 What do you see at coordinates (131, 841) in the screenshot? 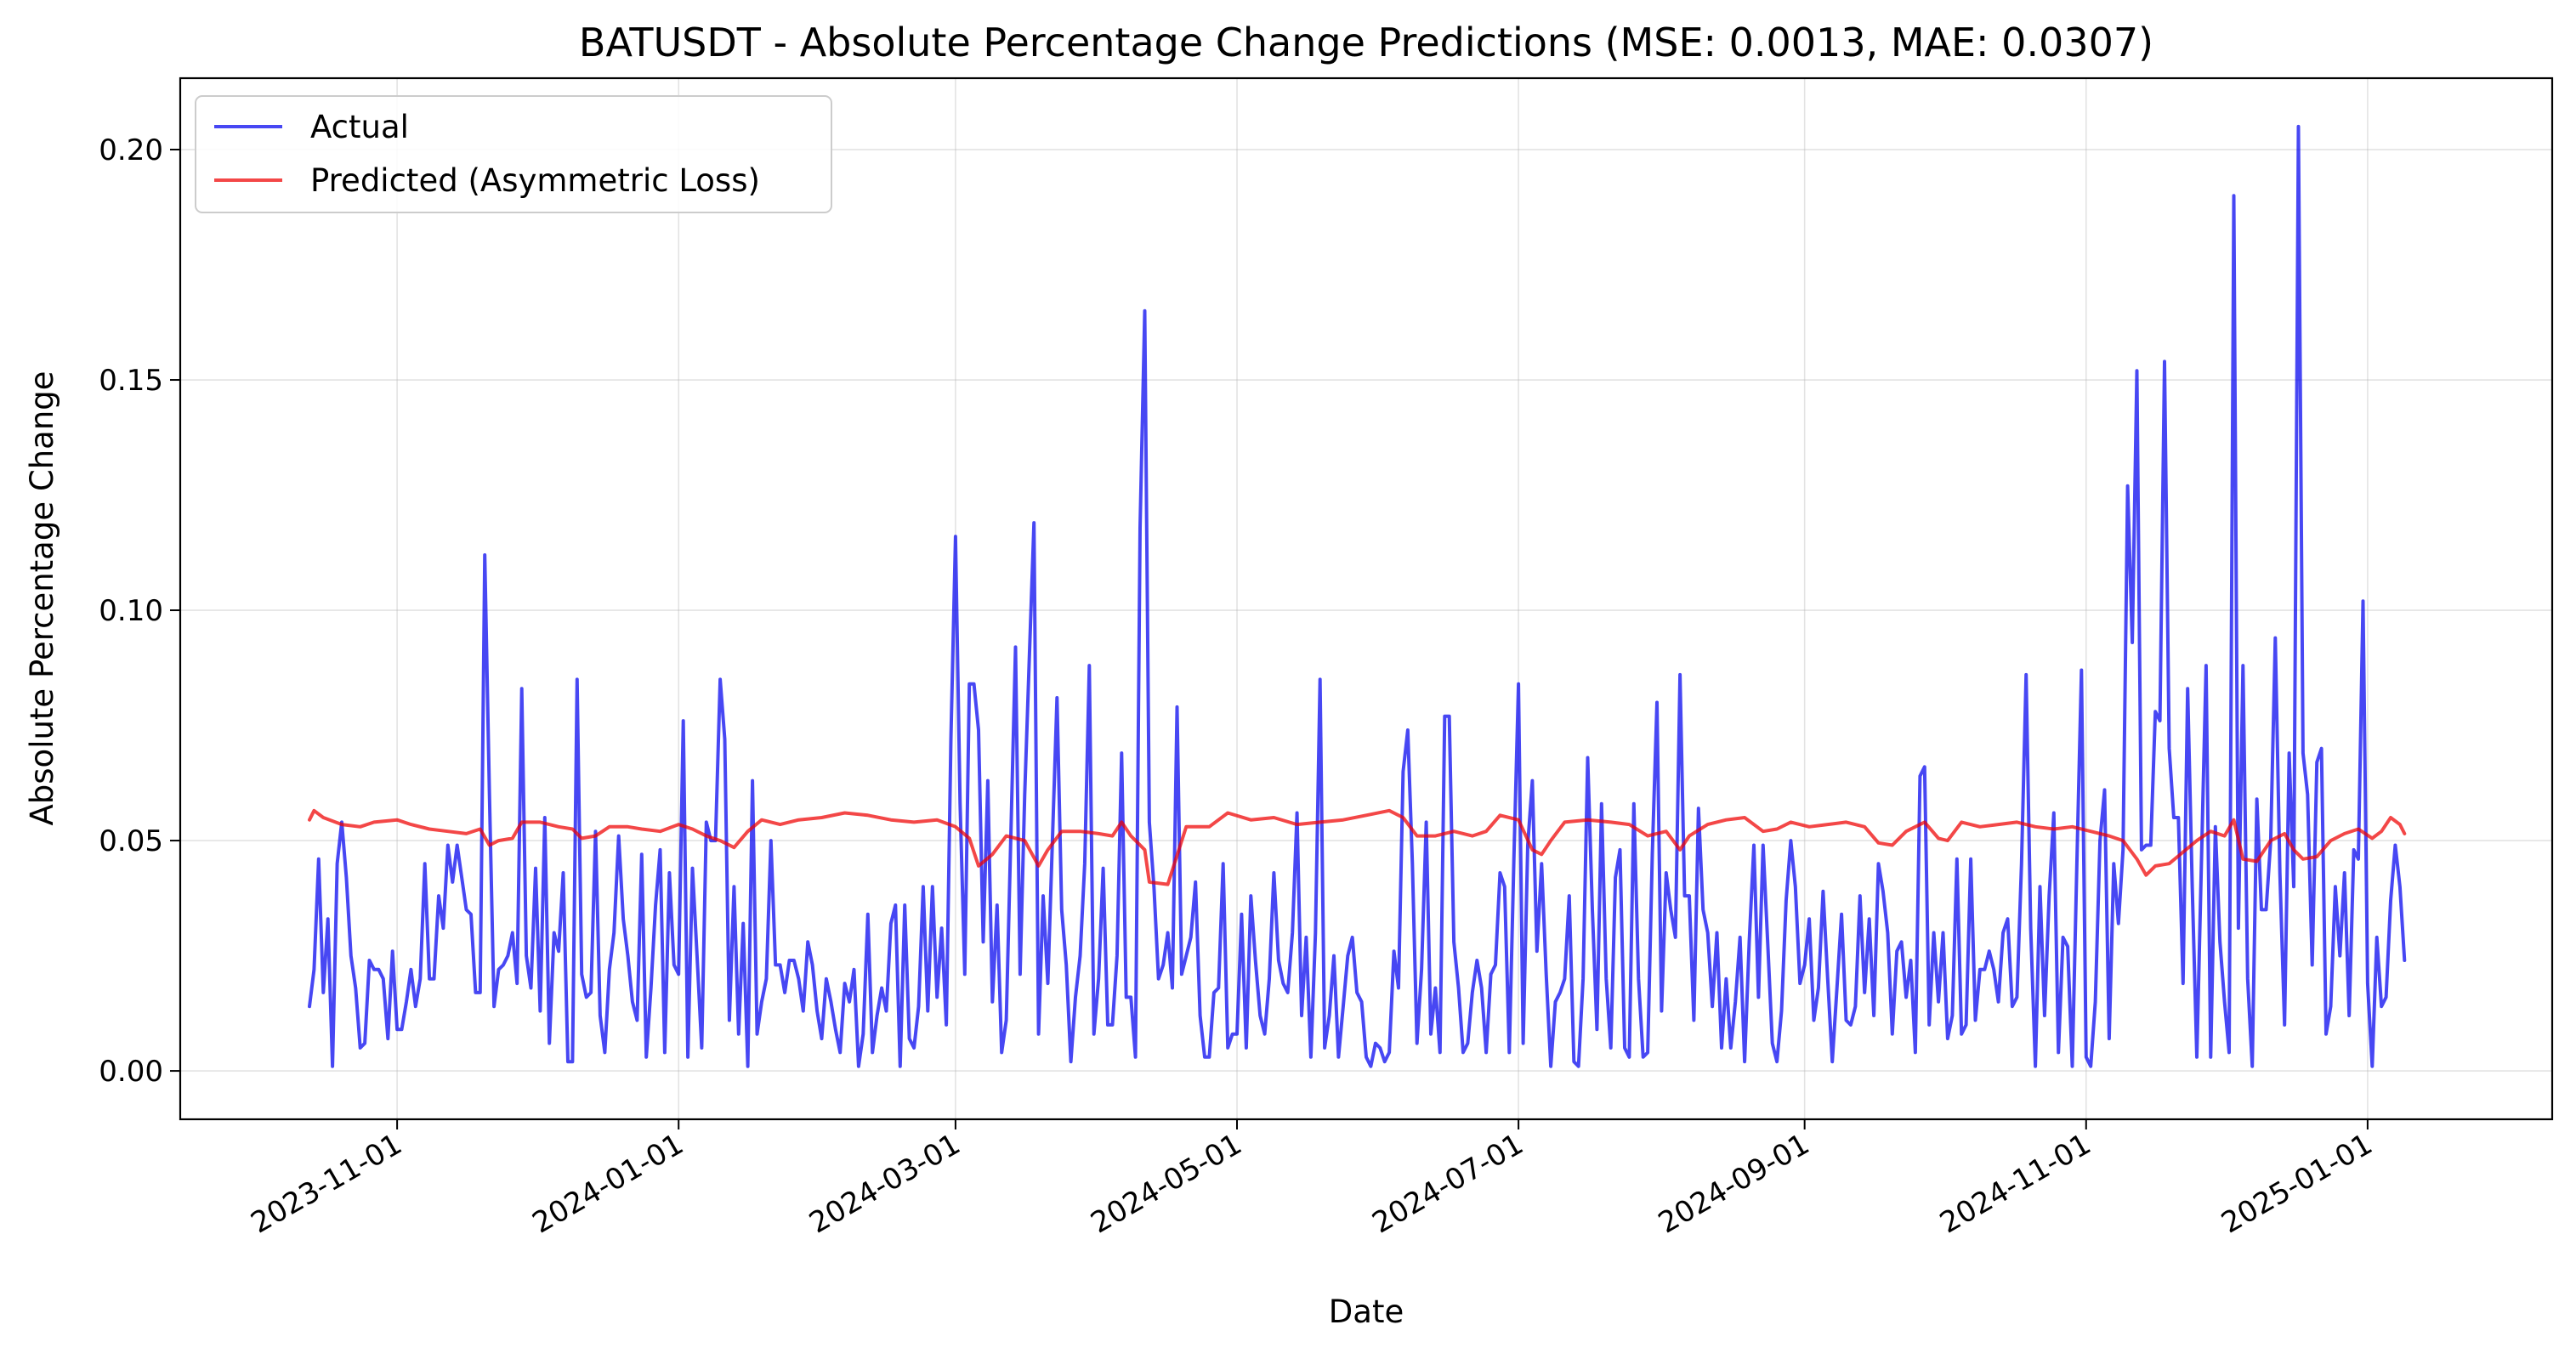
I see `y-tick-label: 0.05` at bounding box center [131, 841].